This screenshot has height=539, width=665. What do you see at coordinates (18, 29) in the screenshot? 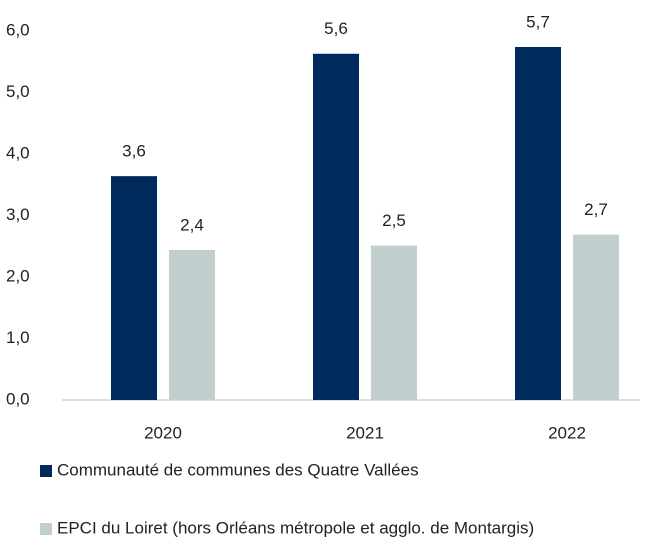
I see `y-tick-label: 6,0` at bounding box center [18, 29].